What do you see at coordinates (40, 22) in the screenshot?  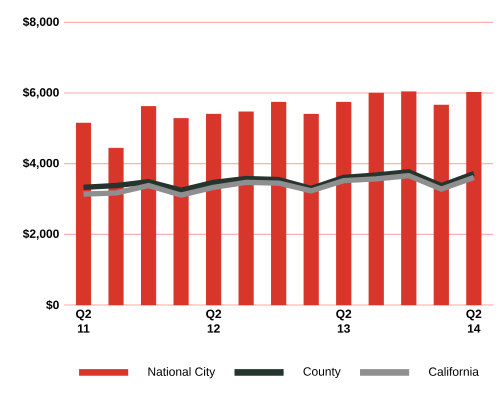 I see `y-tick-label: $8,000` at bounding box center [40, 22].